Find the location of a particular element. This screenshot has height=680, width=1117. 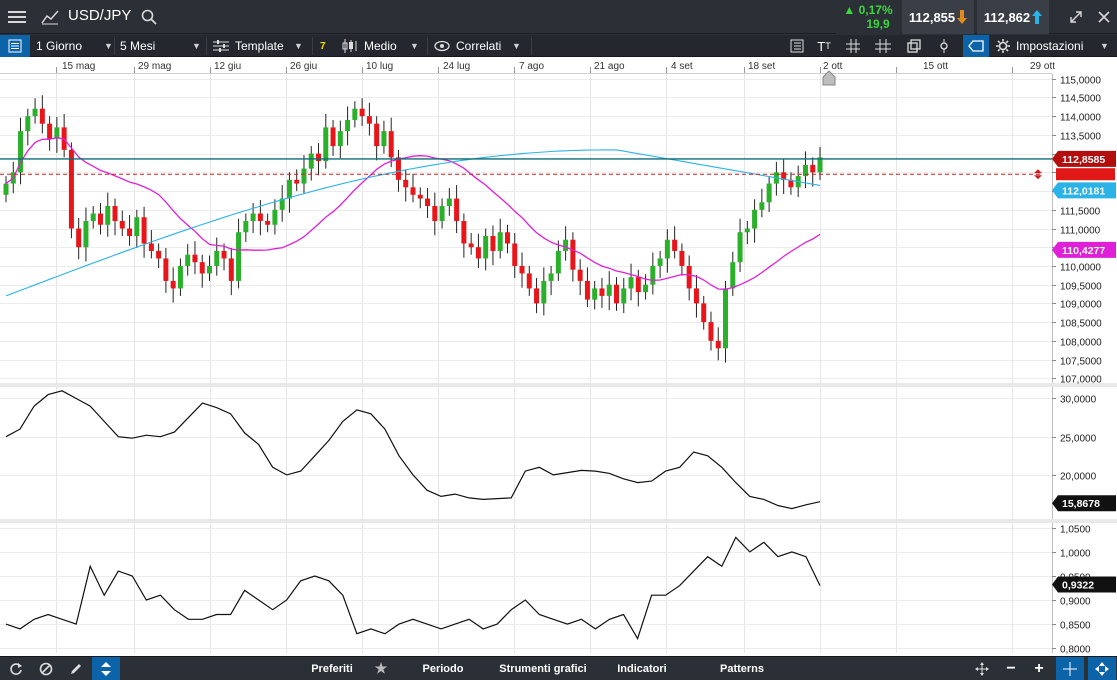

x-tick-label: 7 ago is located at coordinates (531, 66).